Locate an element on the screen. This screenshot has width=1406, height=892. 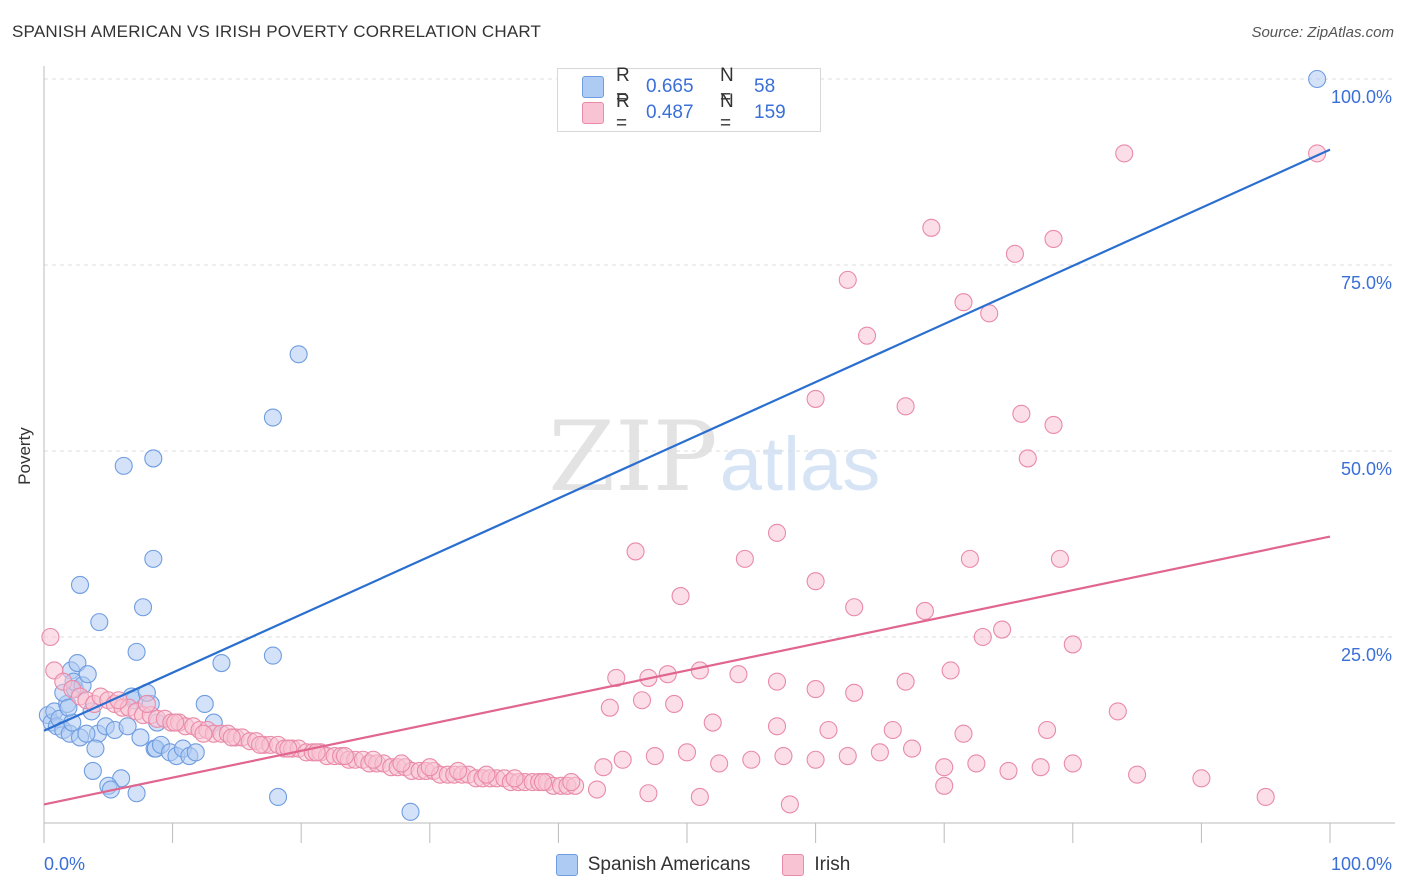
r-value: 0.487 is located at coordinates (670, 112).